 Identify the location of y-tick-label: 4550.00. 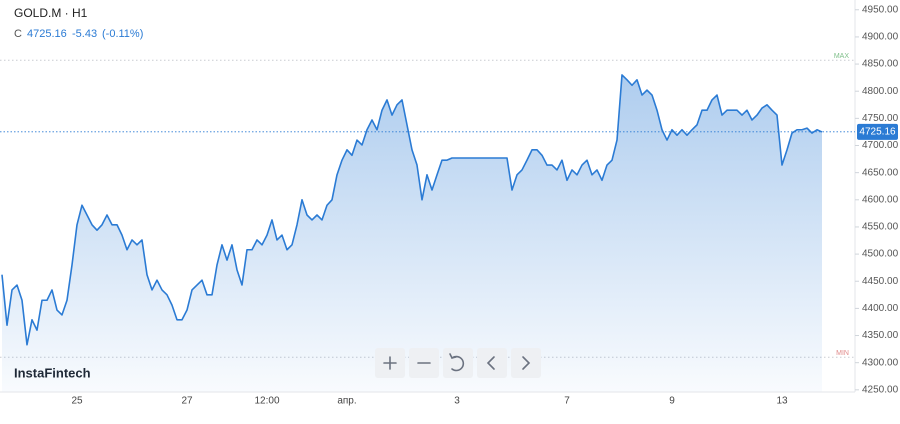
(880, 227).